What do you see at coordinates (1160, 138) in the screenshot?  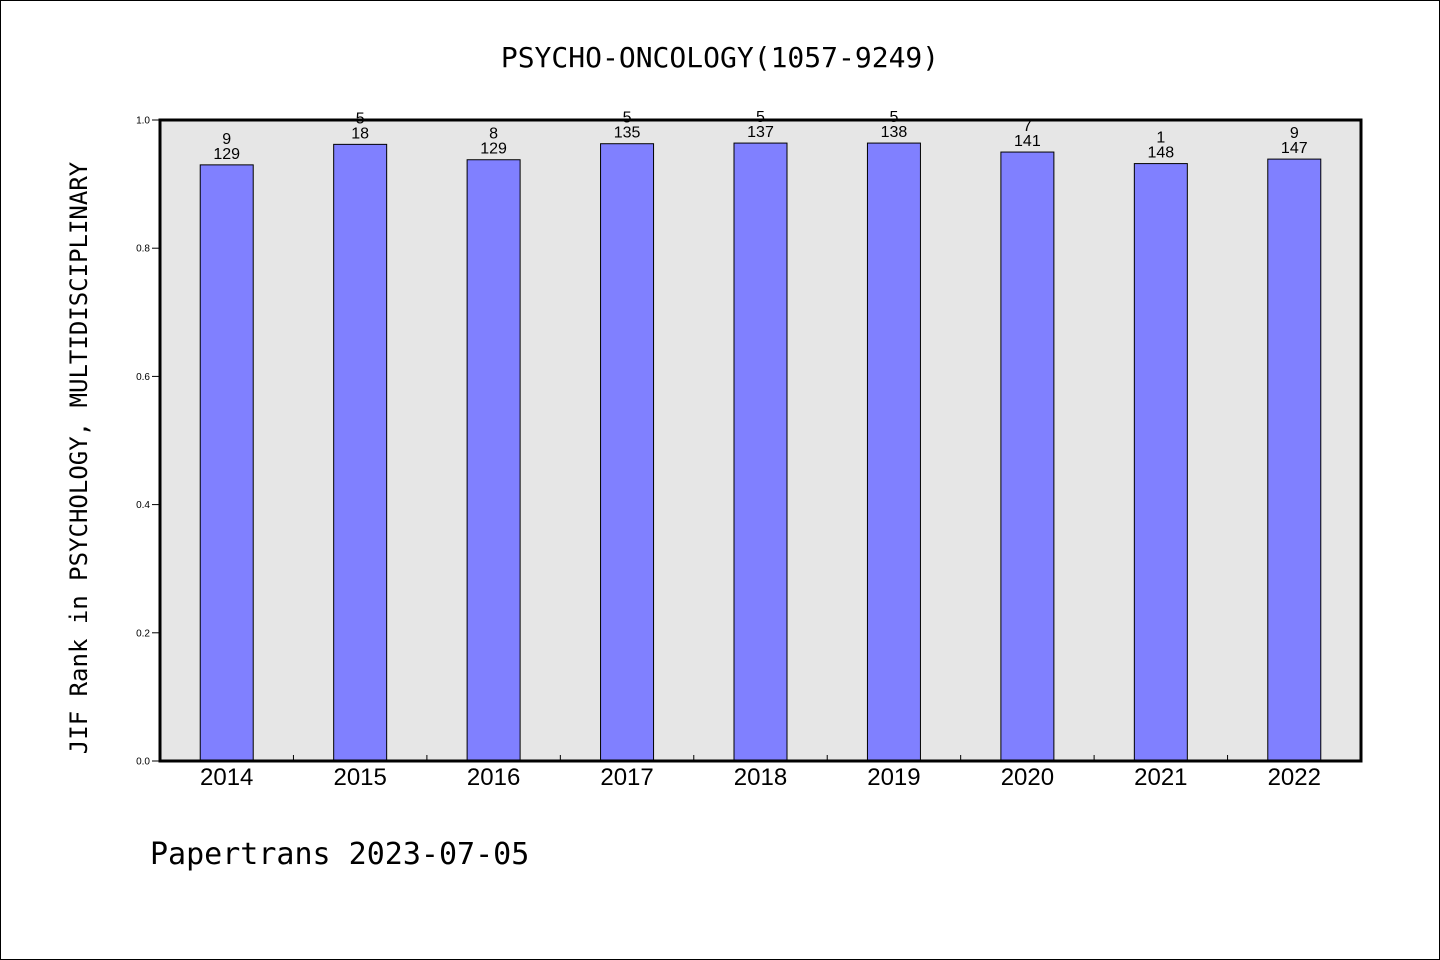 I see `bar-rank-label-2021: 1` at bounding box center [1160, 138].